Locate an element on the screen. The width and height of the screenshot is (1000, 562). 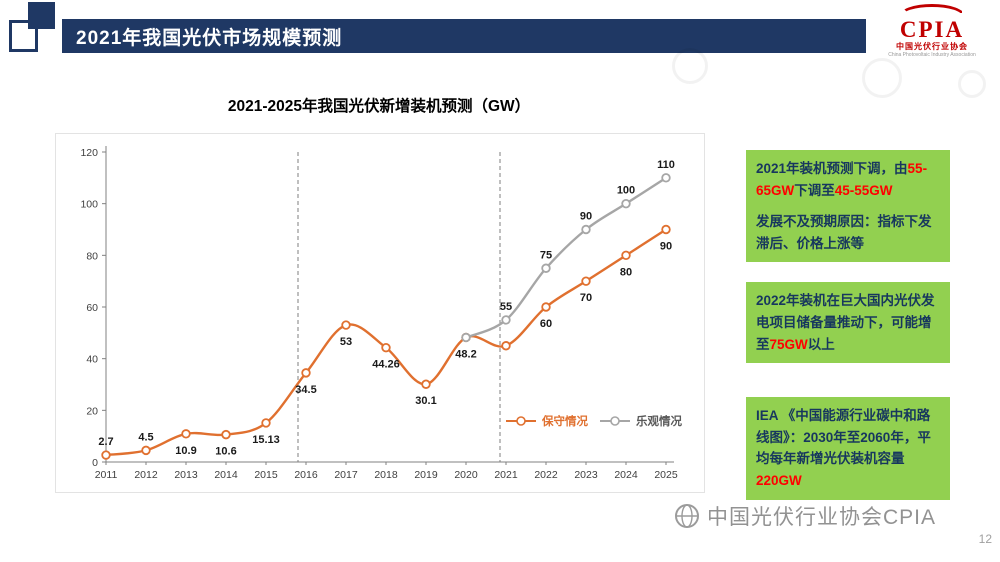
watermark-text: 中国光伏行业协会CPIA is located at coordinates (822, 517).